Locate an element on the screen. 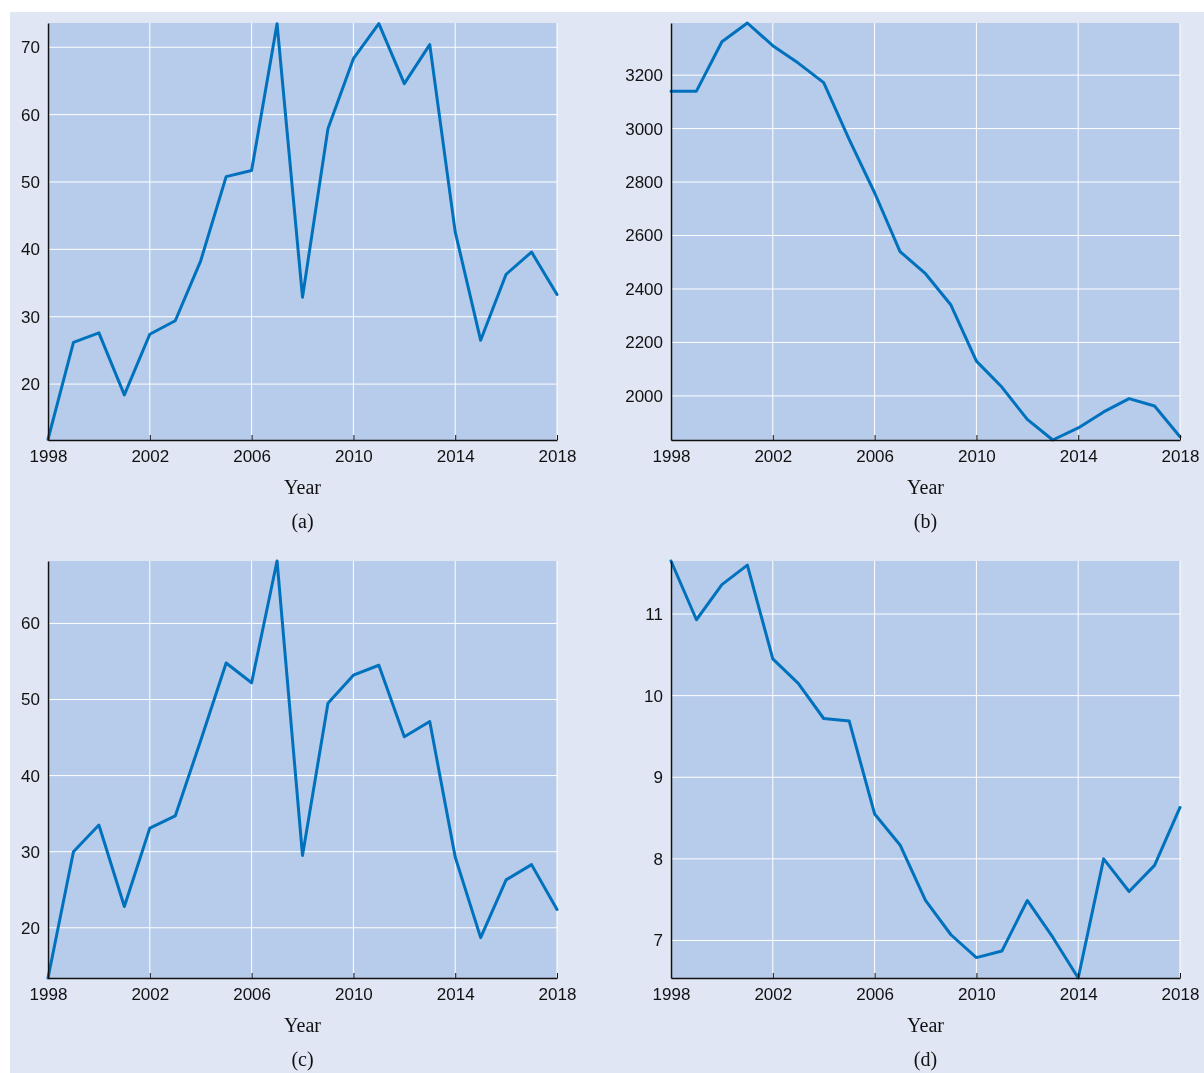  y-tick-label: 3200 is located at coordinates (644, 76).